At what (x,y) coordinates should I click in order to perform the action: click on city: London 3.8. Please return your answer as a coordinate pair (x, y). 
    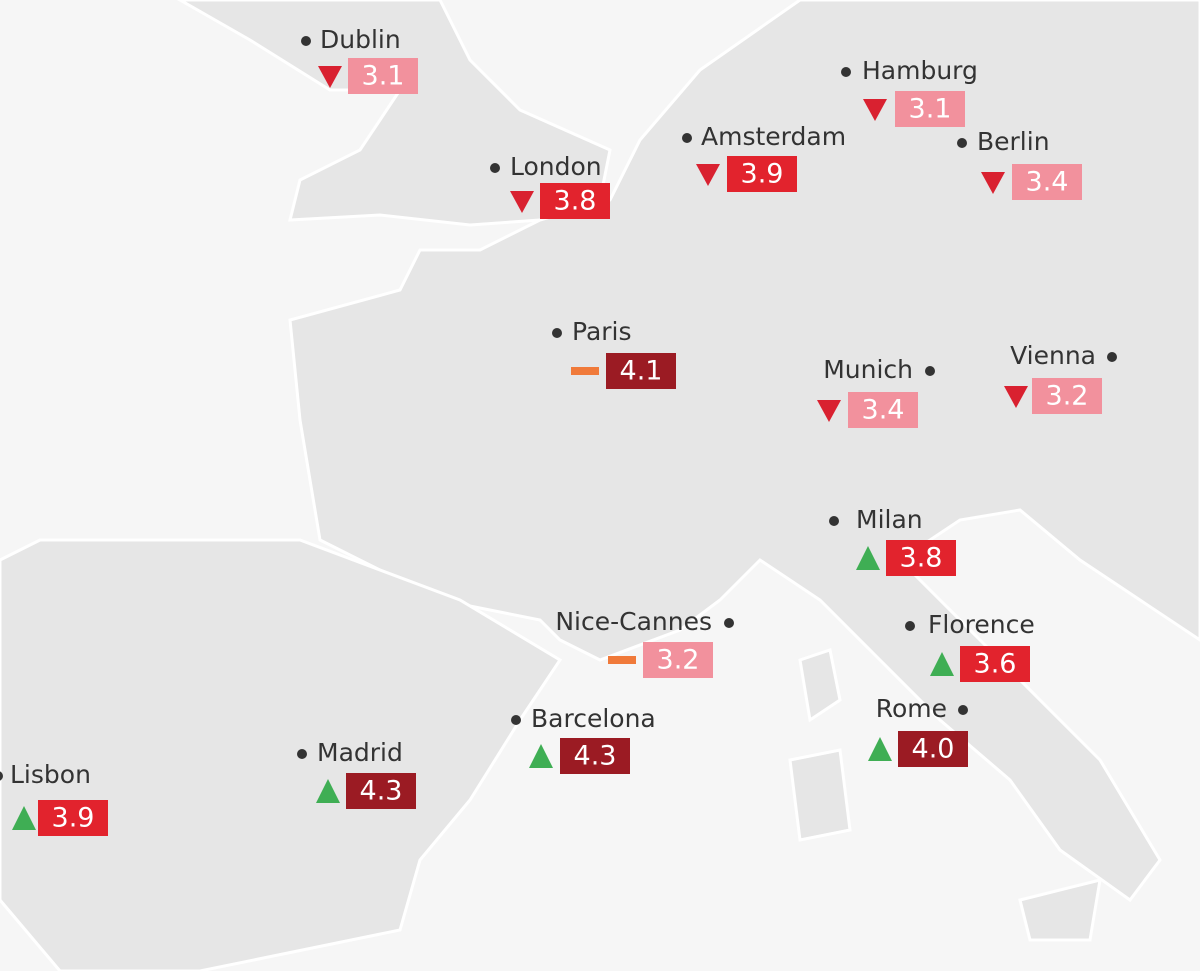
    Looking at the image, I should click on (550, 185).